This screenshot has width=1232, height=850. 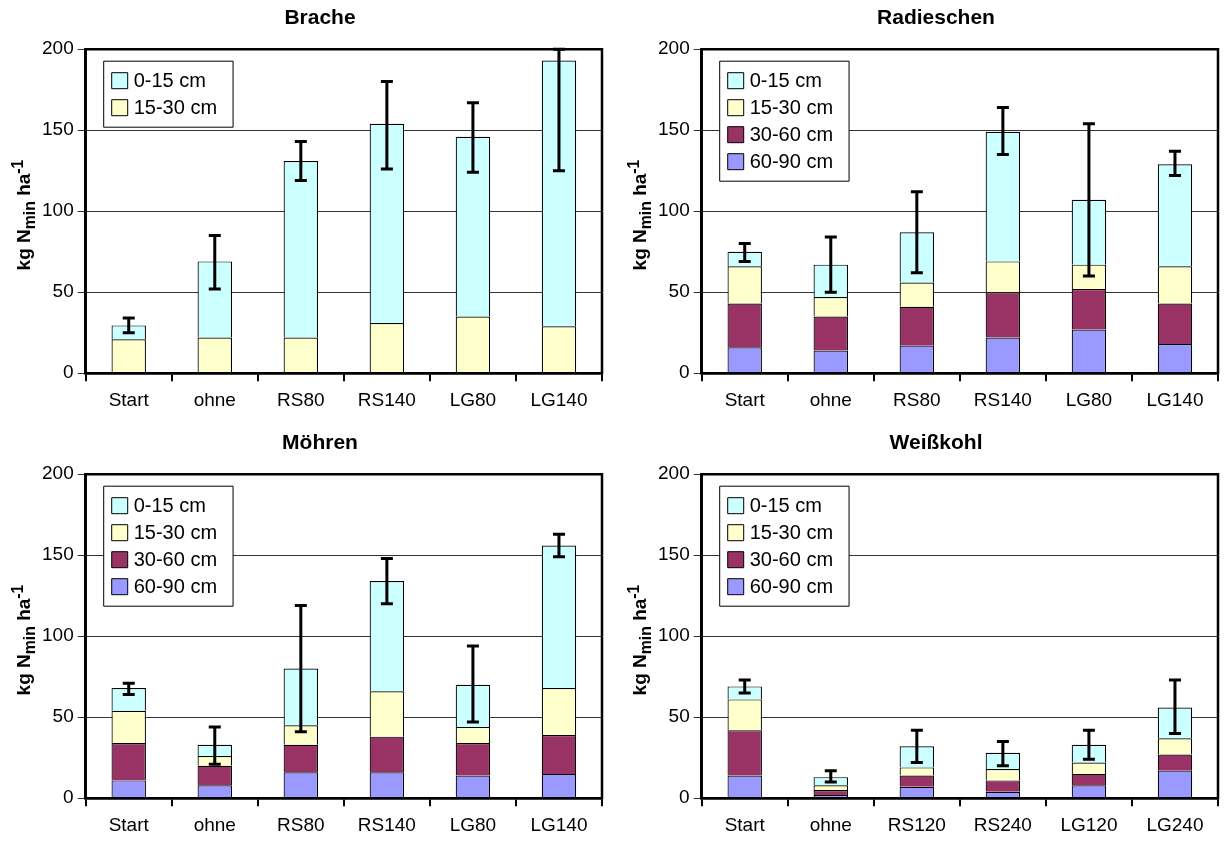 I want to click on x-tick-label: LG120, so click(x=1089, y=824).